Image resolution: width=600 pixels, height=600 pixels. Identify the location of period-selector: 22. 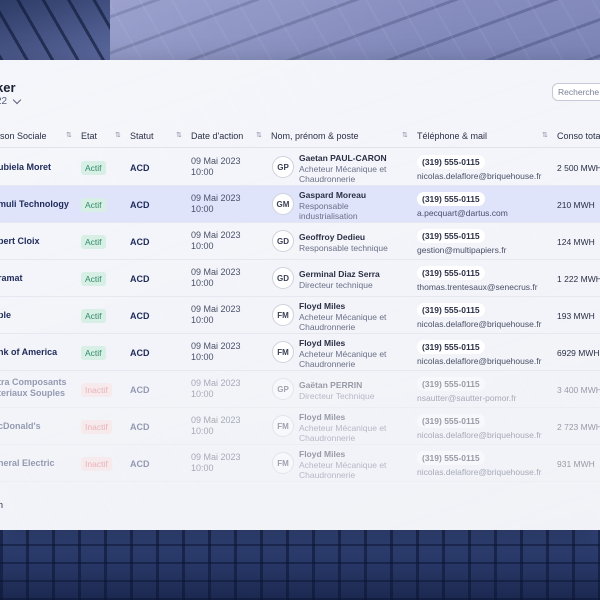
(11, 101).